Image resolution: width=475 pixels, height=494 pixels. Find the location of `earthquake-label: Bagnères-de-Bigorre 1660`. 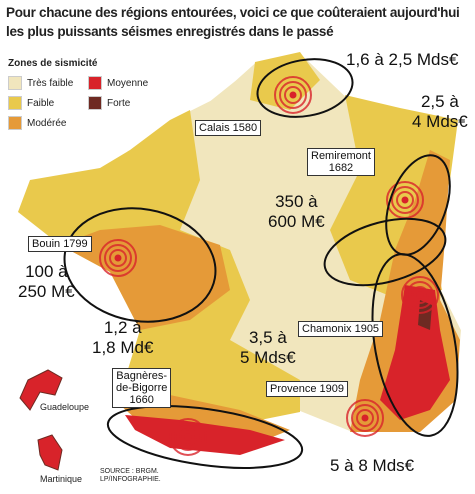

earthquake-label: Bagnères-de-Bigorre 1660 is located at coordinates (142, 388).